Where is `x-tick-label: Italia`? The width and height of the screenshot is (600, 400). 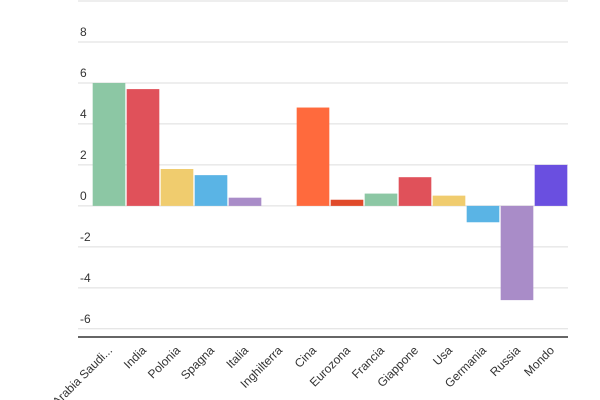 x-tick-label: Italia is located at coordinates (237, 357).